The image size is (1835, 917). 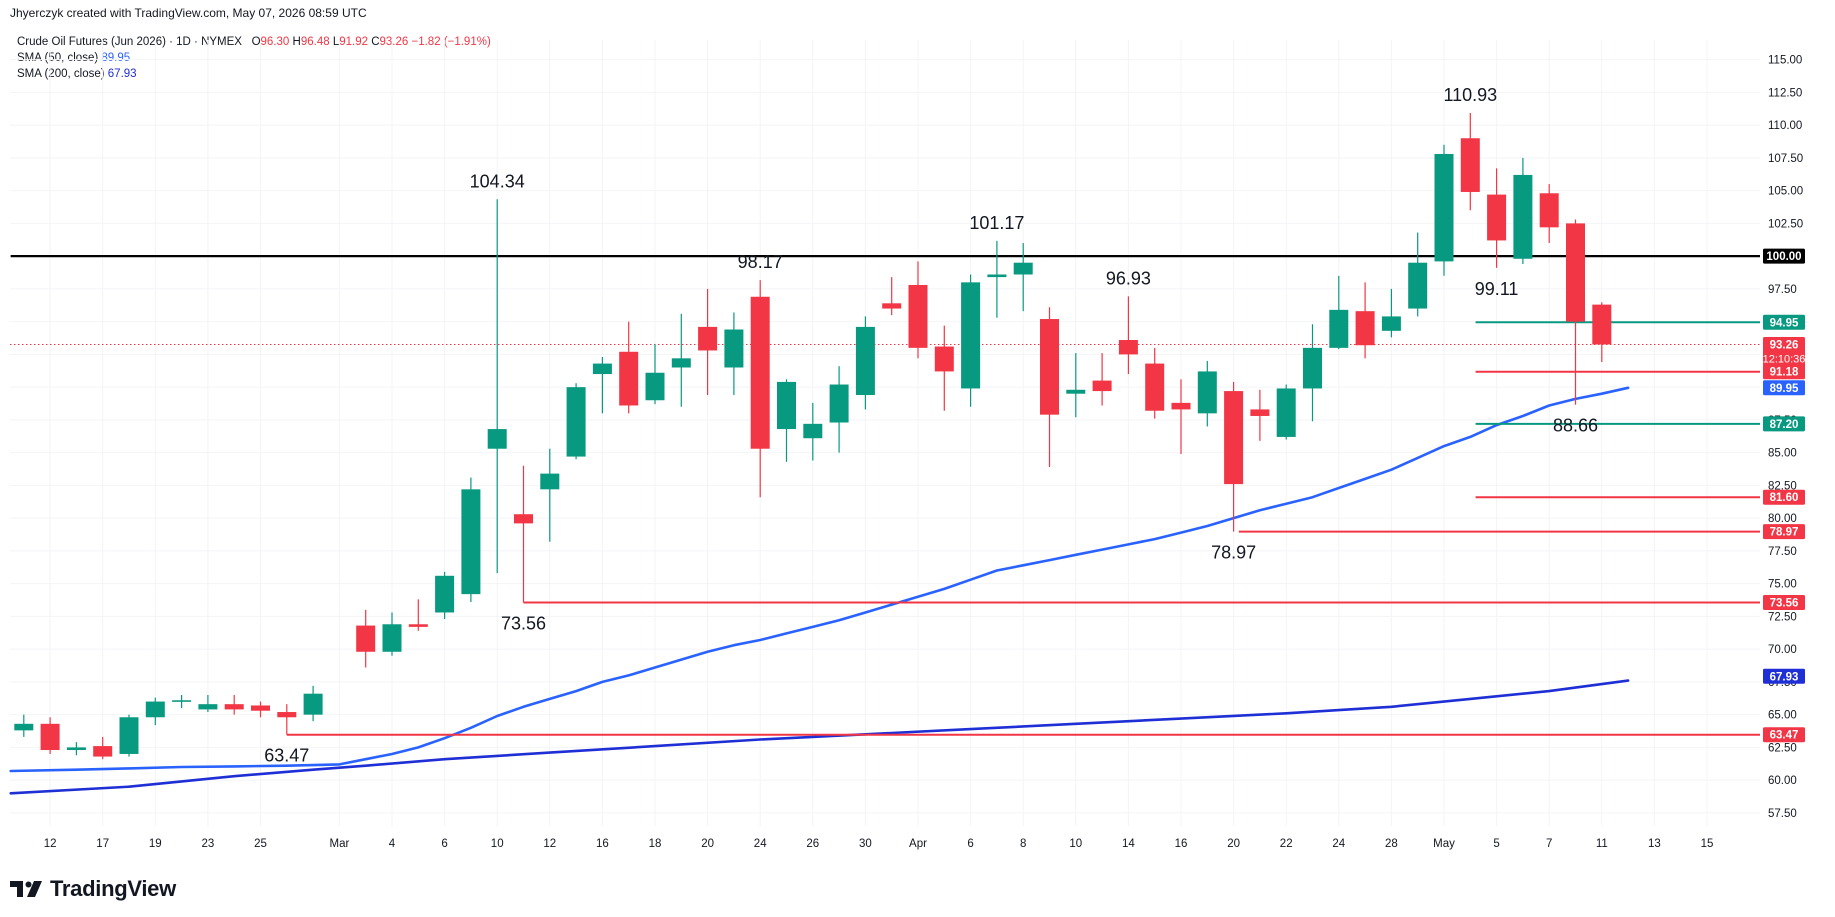 I want to click on ohlc-low-label: L, so click(x=336, y=42).